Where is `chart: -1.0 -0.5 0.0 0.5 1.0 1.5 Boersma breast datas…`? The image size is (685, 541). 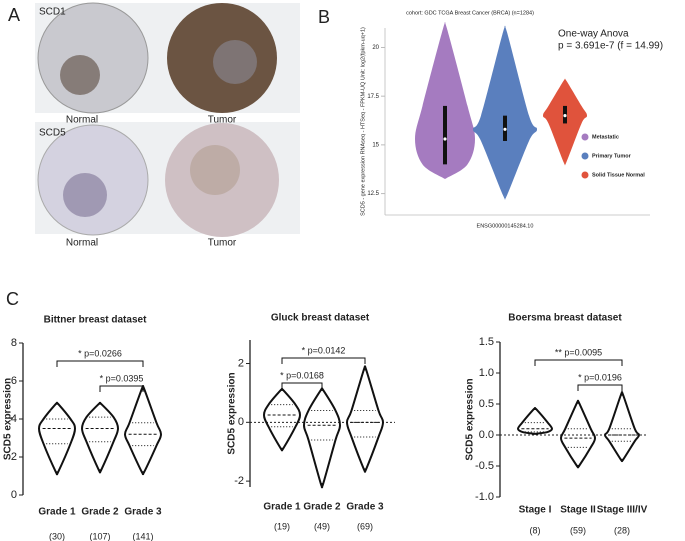
chart: -1.0 -0.5 0.0 0.5 1.0 1.5 Boersma breast datas… is located at coordinates (556, 424).